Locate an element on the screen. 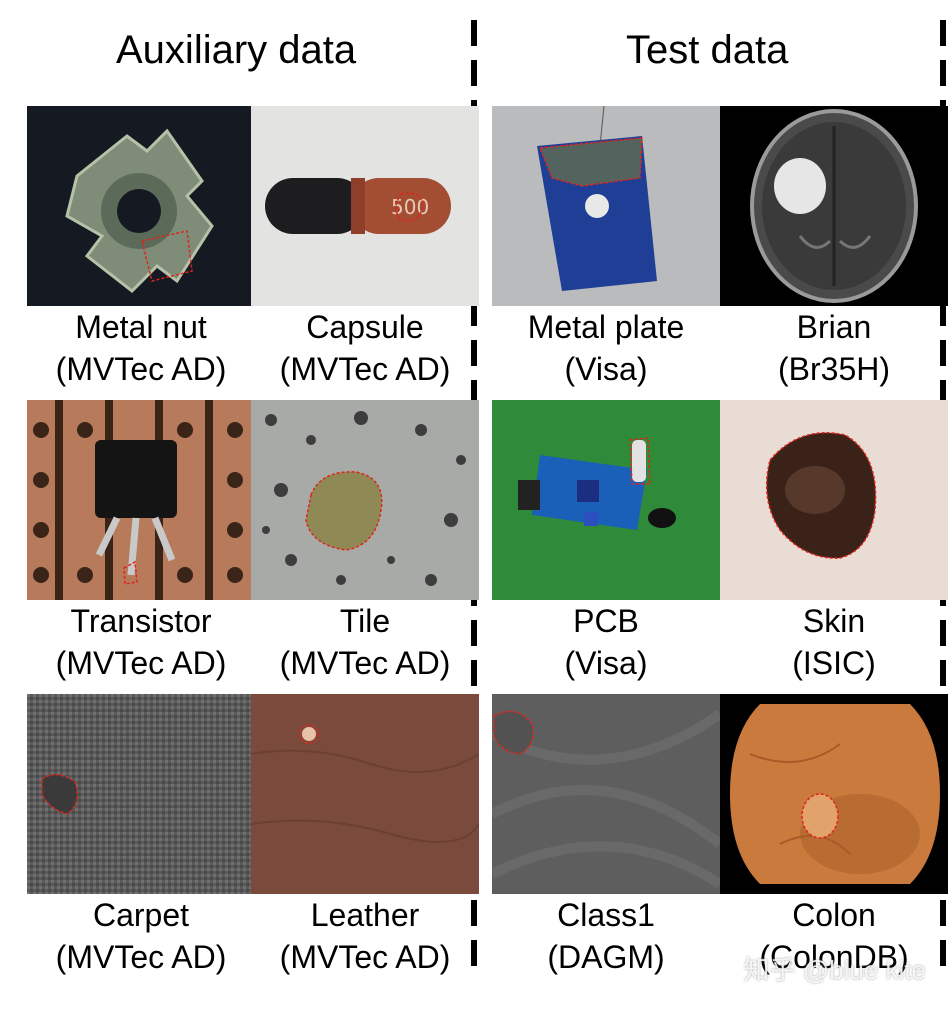 This screenshot has width=948, height=1009. transistor-image is located at coordinates (141, 500).